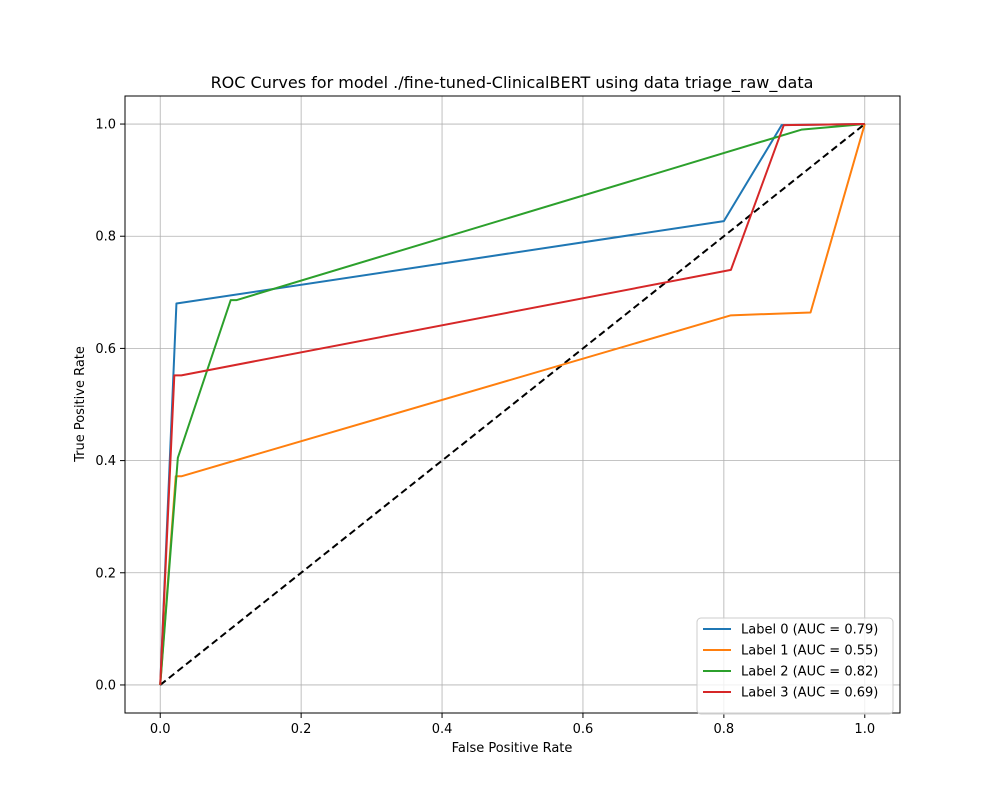 Image resolution: width=1000 pixels, height=800 pixels. What do you see at coordinates (105, 461) in the screenshot?
I see `y-tick-label: 0.4` at bounding box center [105, 461].